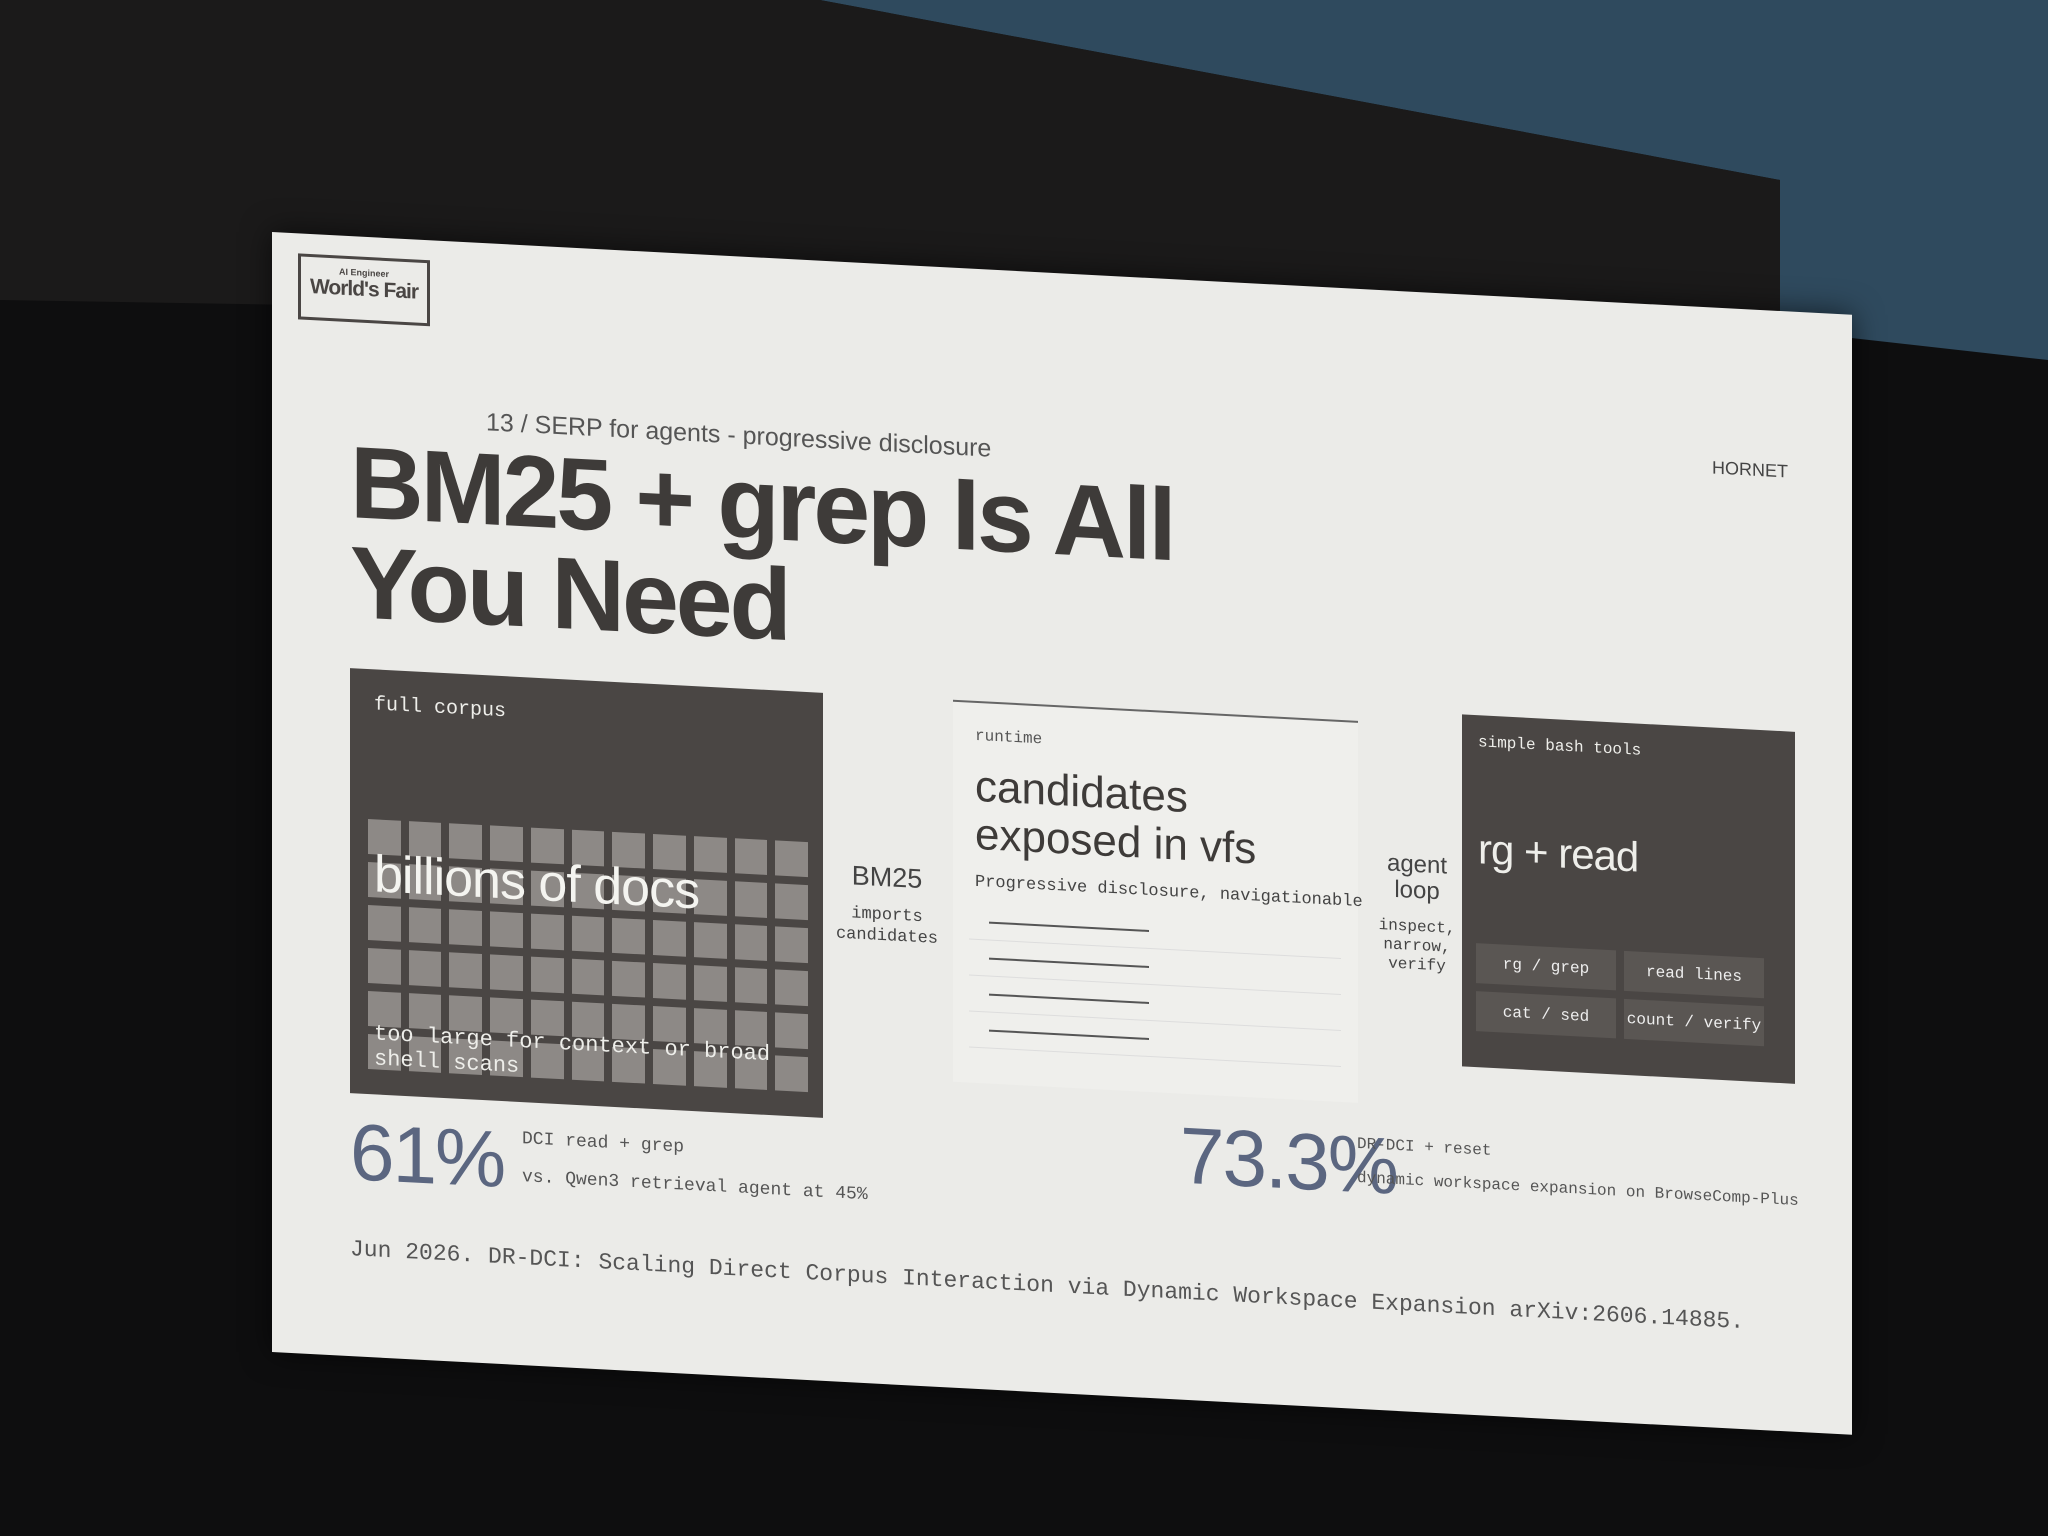  Describe the element at coordinates (1417, 877) in the screenshot. I see `connector-label: agent loop` at that location.